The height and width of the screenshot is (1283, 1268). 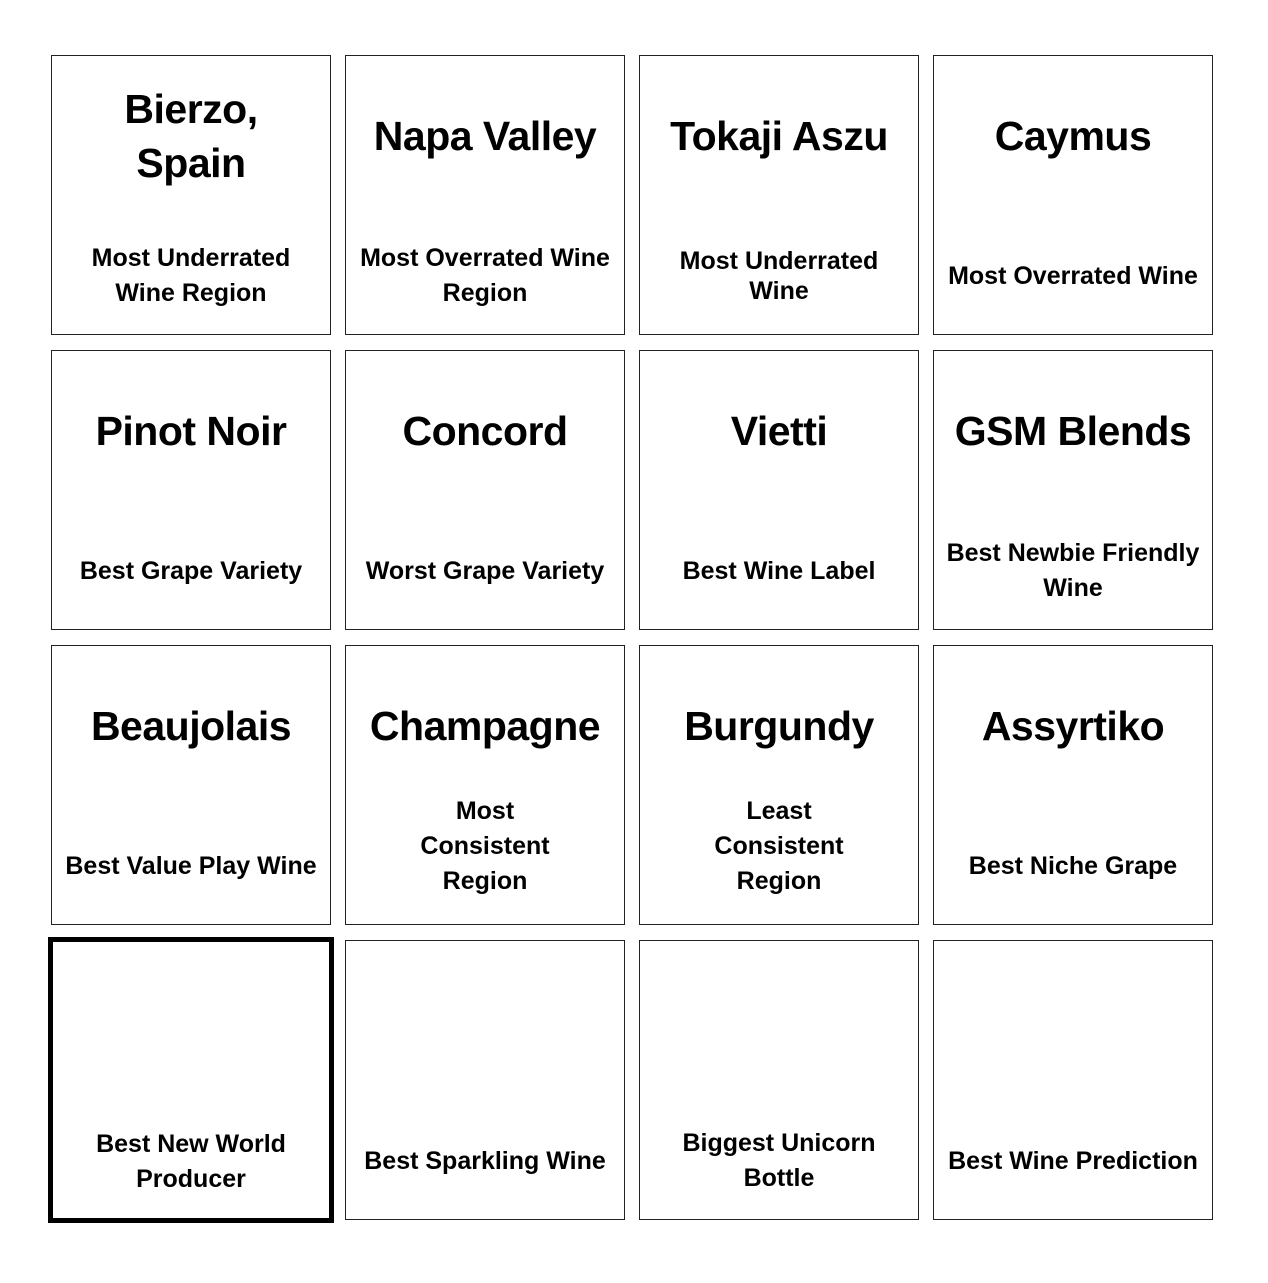 I want to click on cell-answer: Concord, so click(x=485, y=431).